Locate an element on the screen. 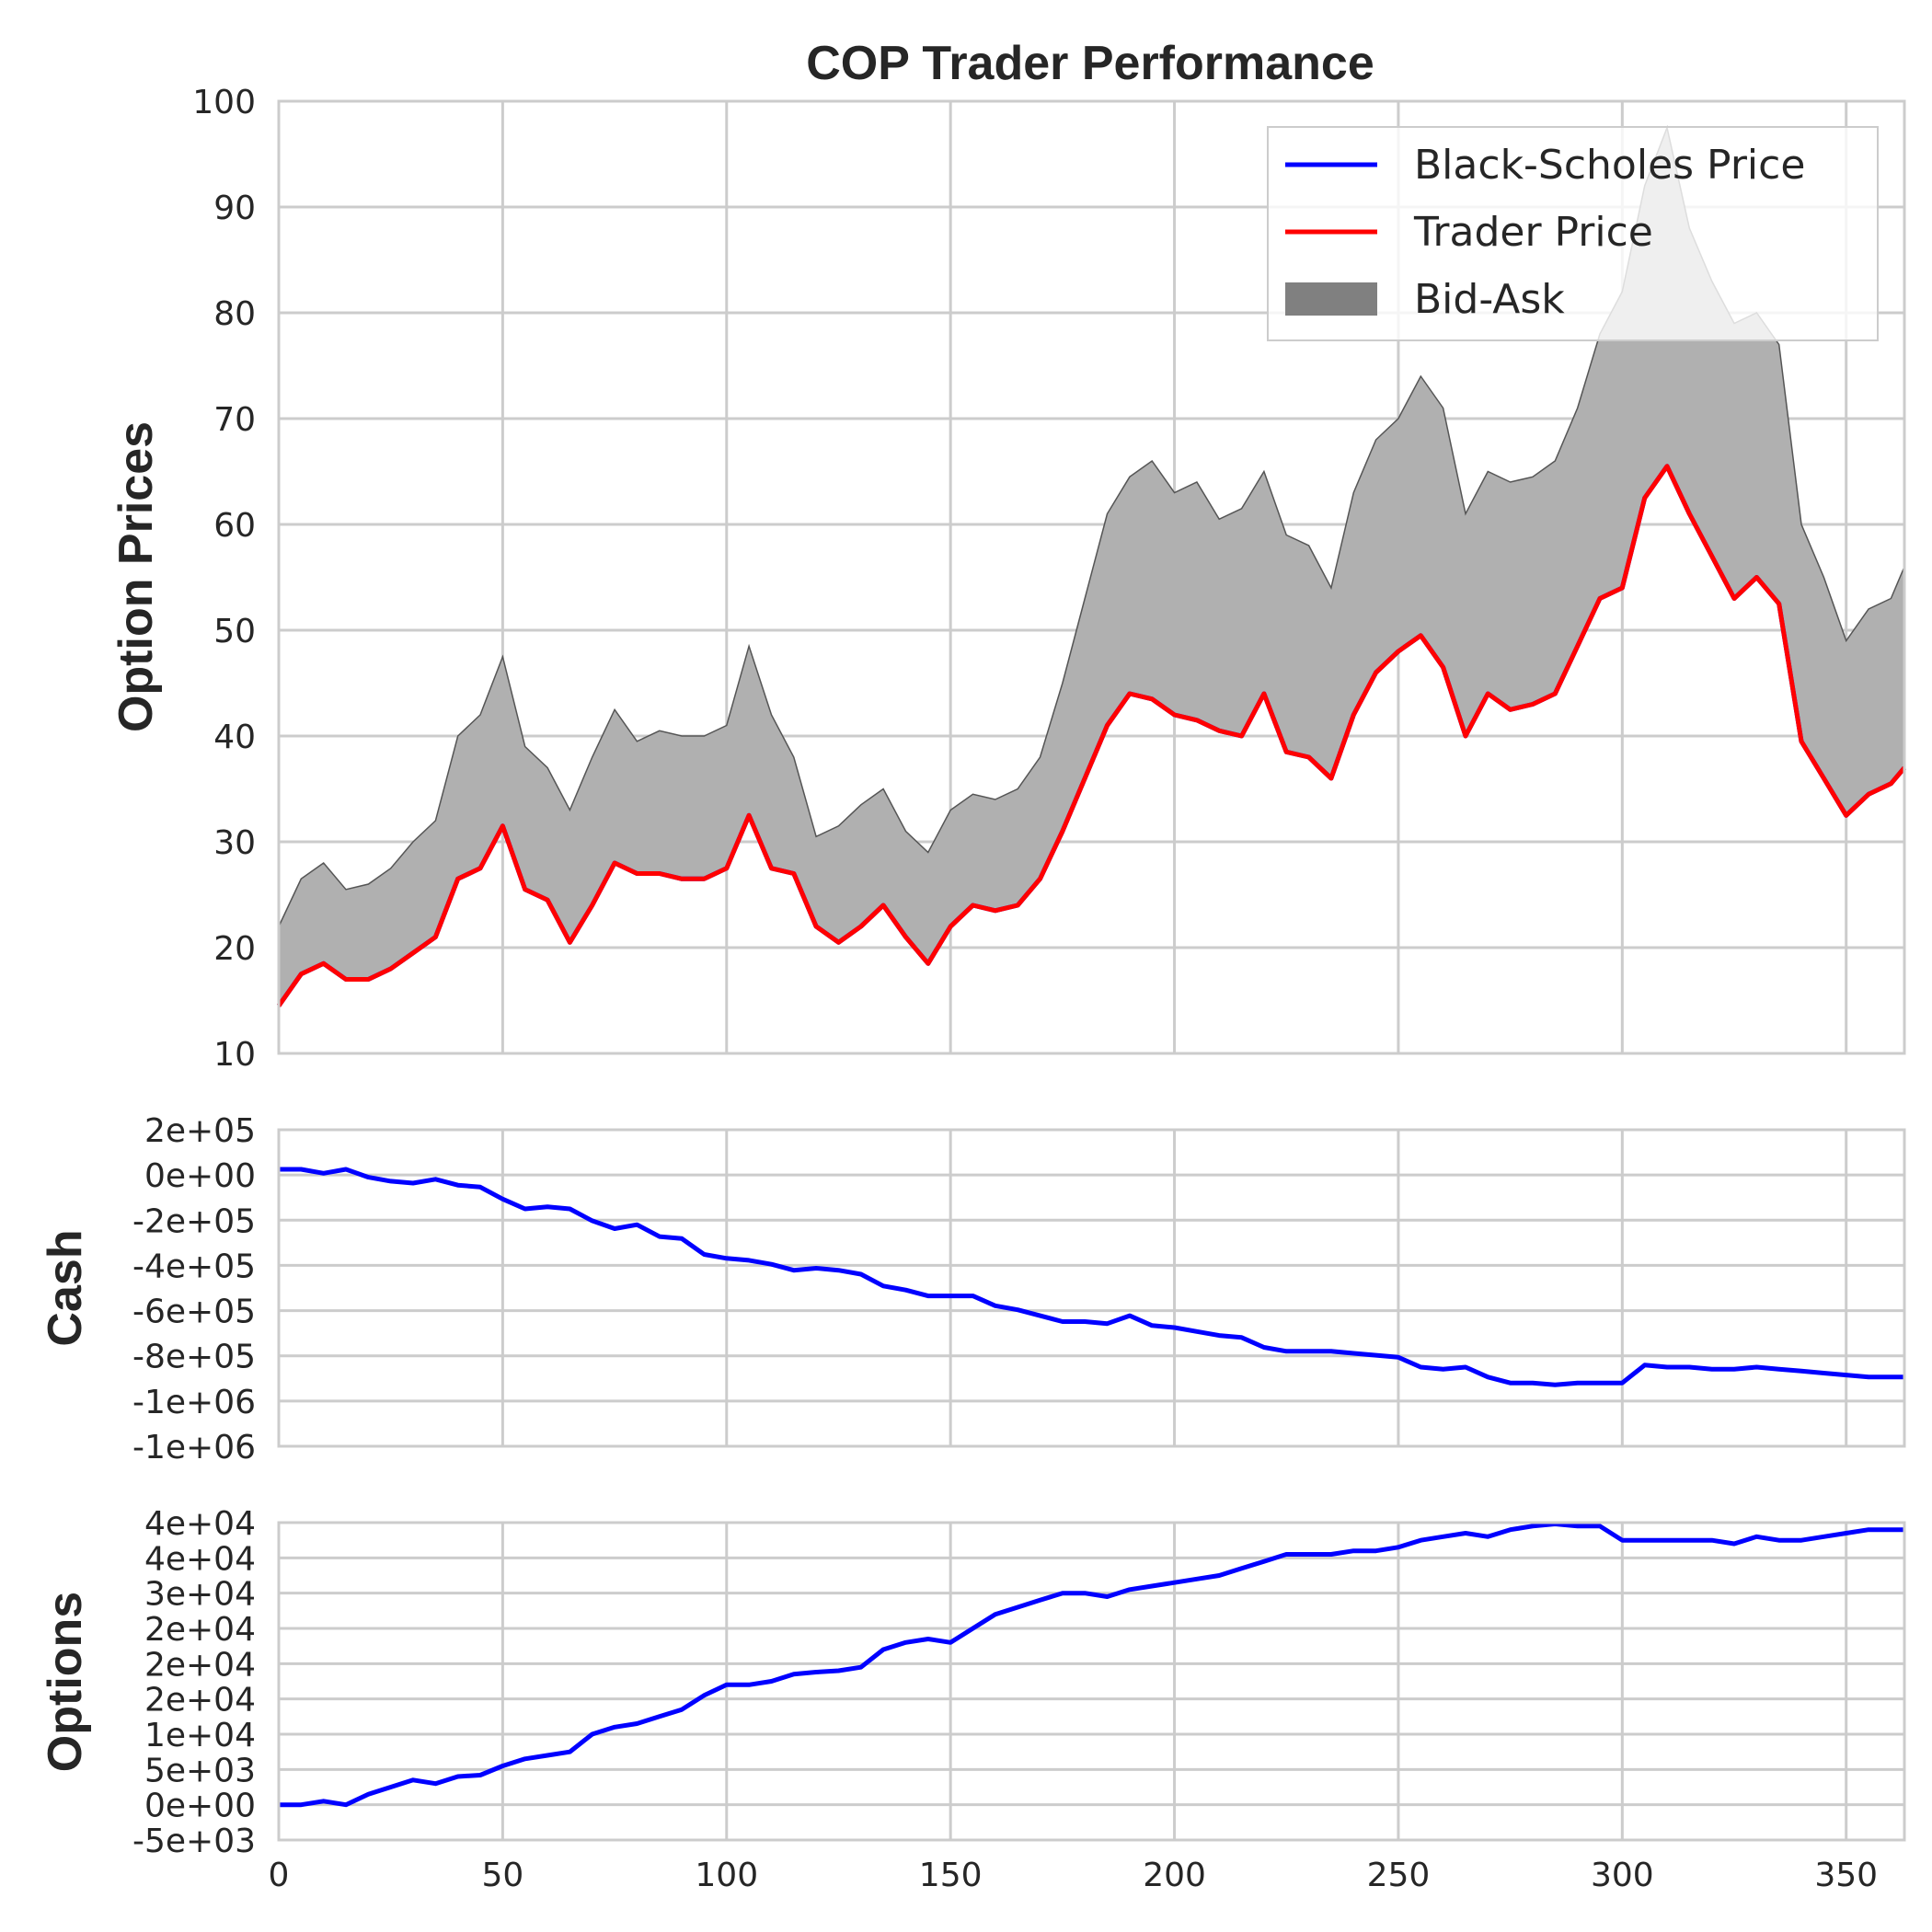  y-tick-label: 100 is located at coordinates (224, 102).